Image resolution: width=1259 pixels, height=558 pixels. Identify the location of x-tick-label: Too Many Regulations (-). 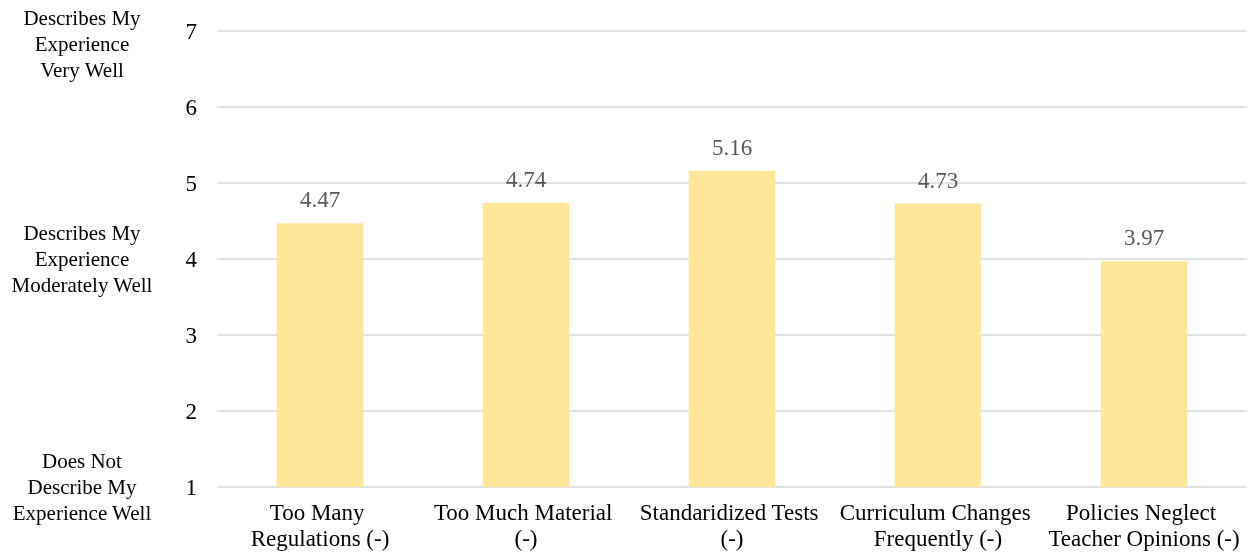
(320, 525).